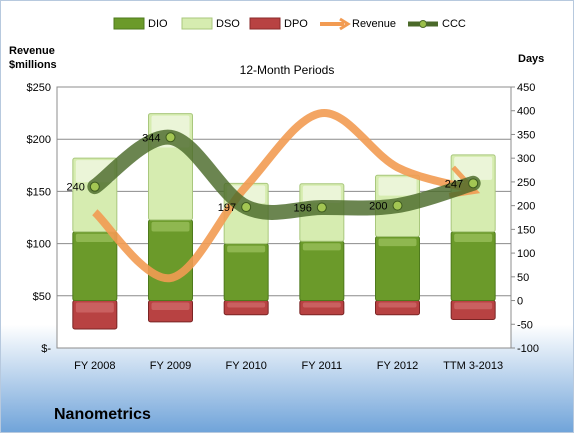  What do you see at coordinates (397, 366) in the screenshot?
I see `x-tick-label: FY 2012` at bounding box center [397, 366].